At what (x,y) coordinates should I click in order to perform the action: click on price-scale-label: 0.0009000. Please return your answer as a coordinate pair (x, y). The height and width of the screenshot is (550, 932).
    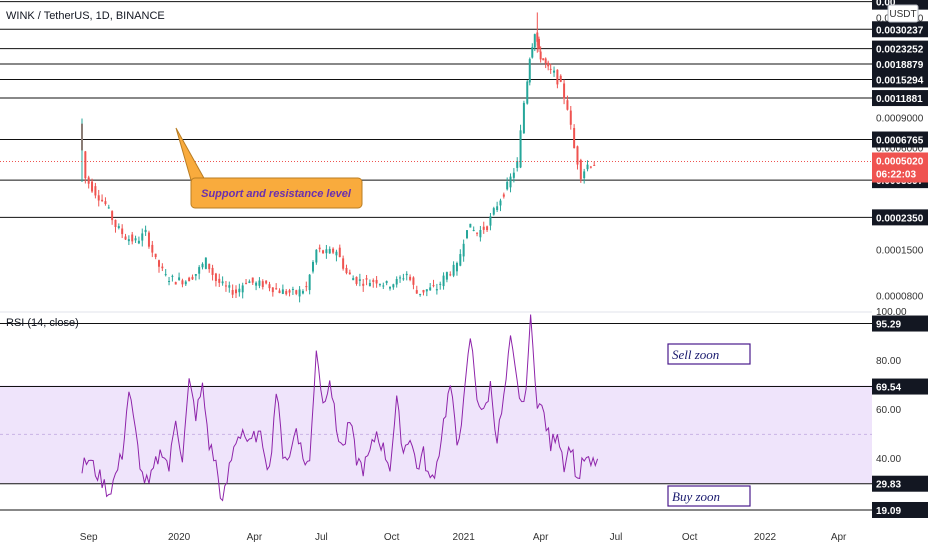
    Looking at the image, I should click on (900, 119).